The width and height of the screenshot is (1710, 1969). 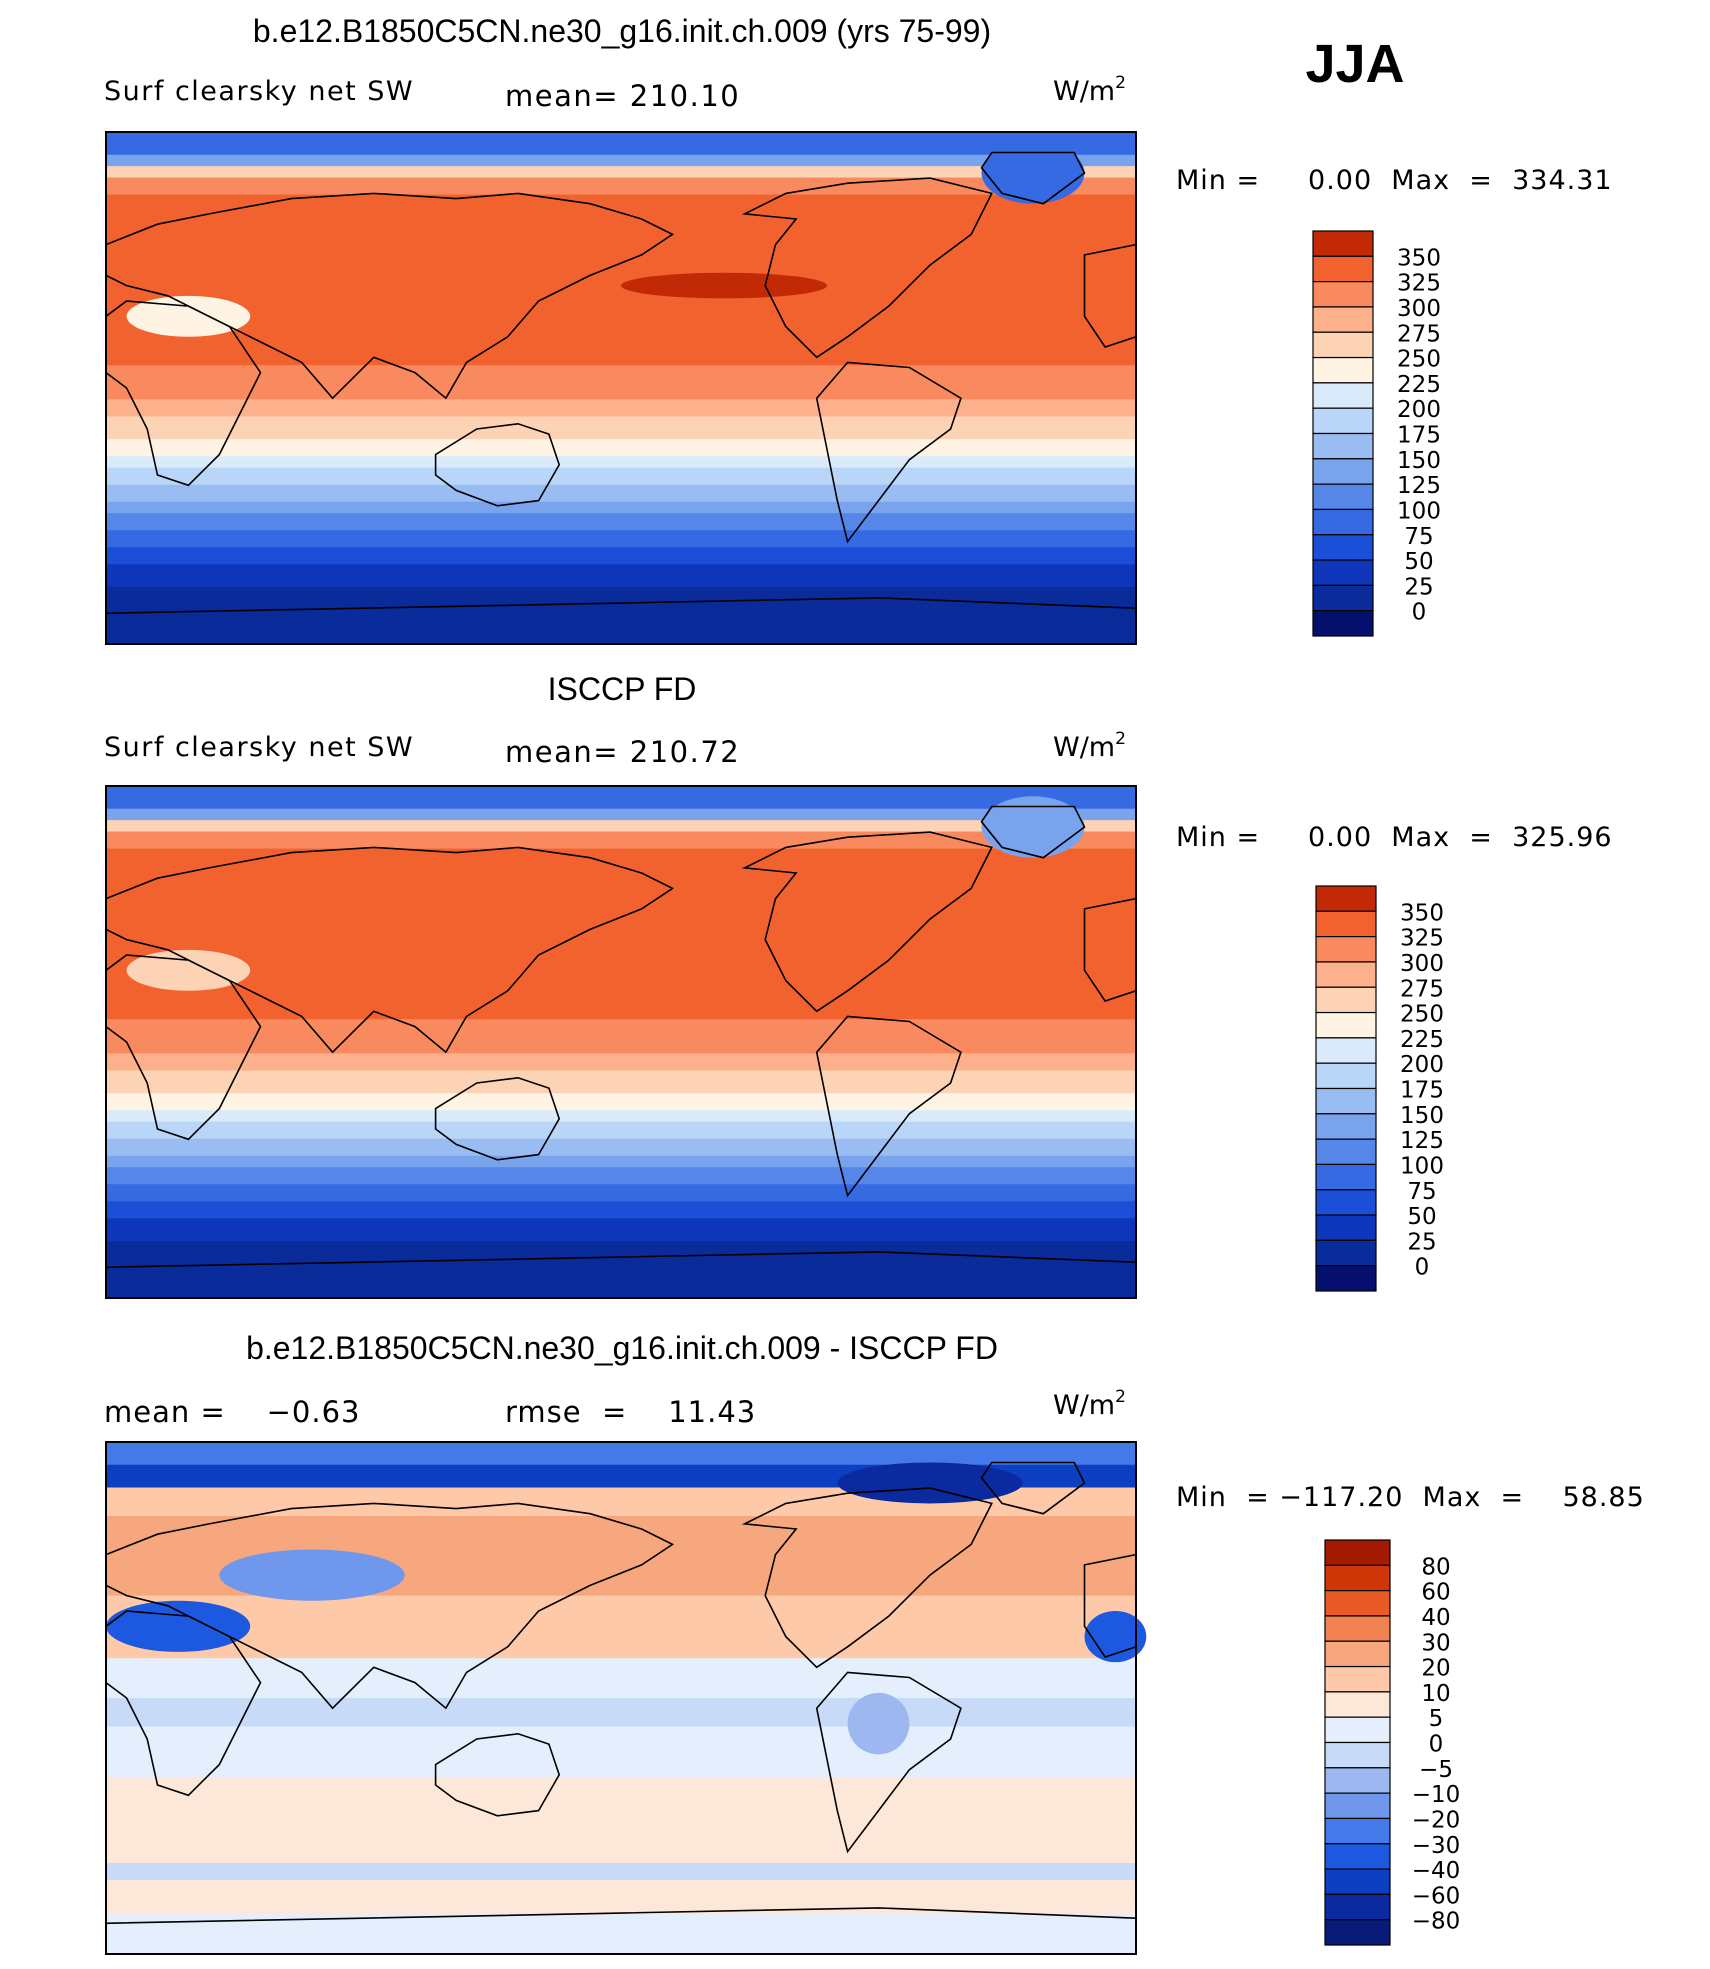 What do you see at coordinates (188, 316) in the screenshot?
I see `map-feature` at bounding box center [188, 316].